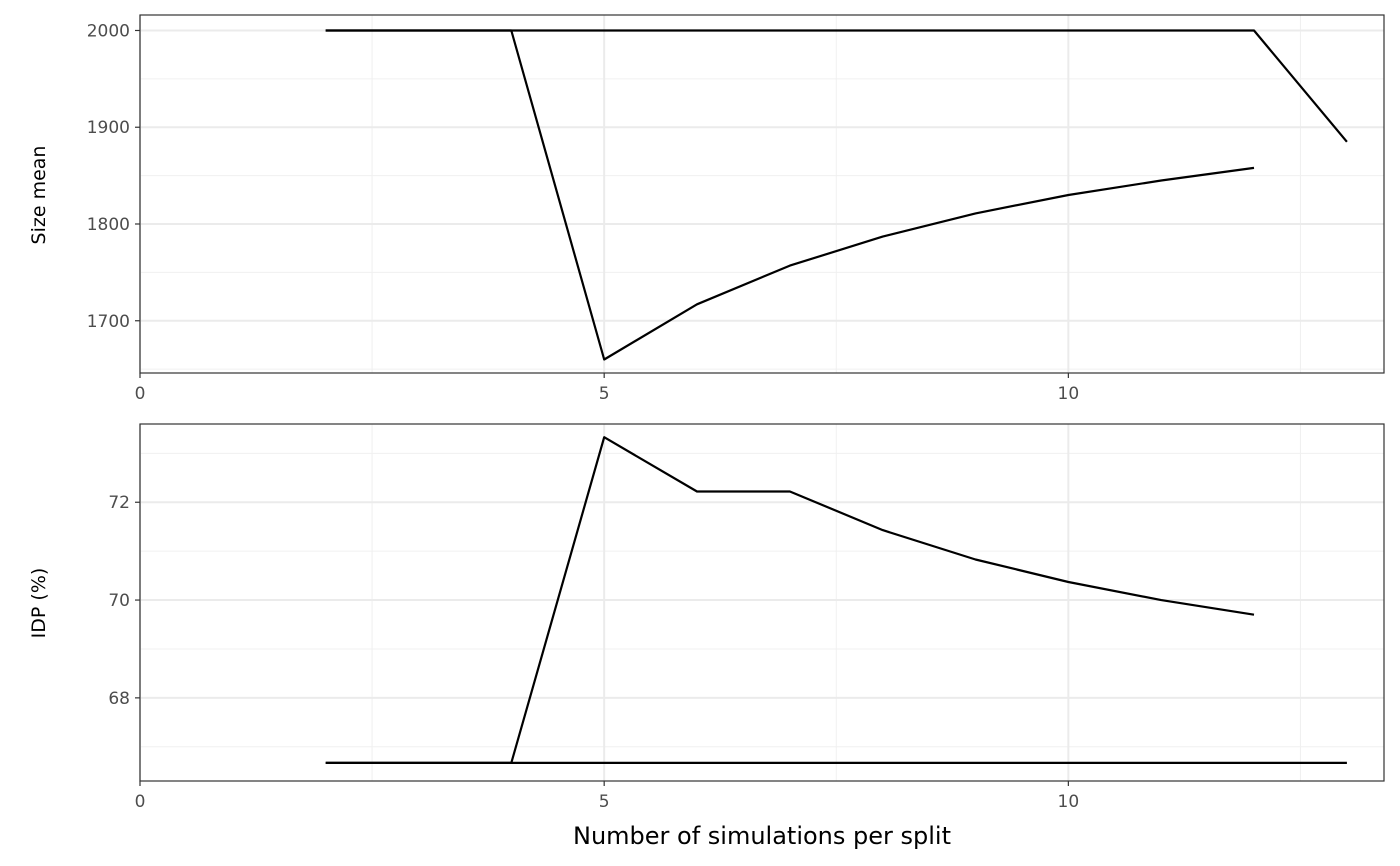 This screenshot has height=866, width=1400. Describe the element at coordinates (108, 31) in the screenshot. I see `y-tick-label: 2000` at that location.